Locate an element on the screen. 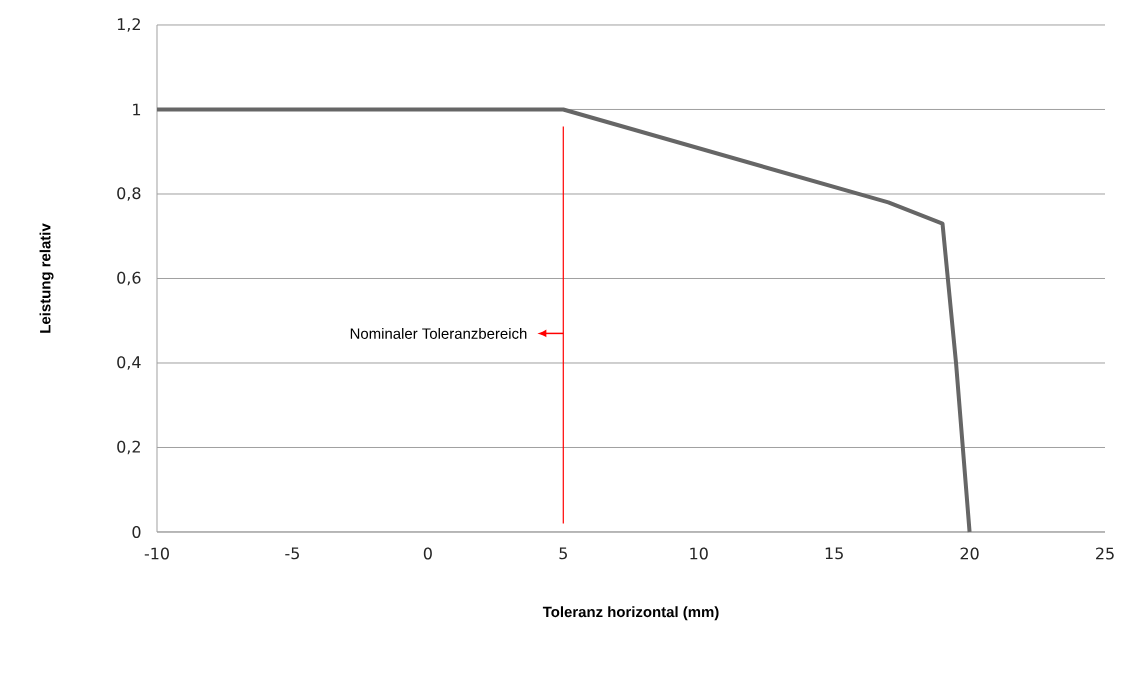 Image resolution: width=1122 pixels, height=676 pixels. x-tick-label: 5 is located at coordinates (563, 553).